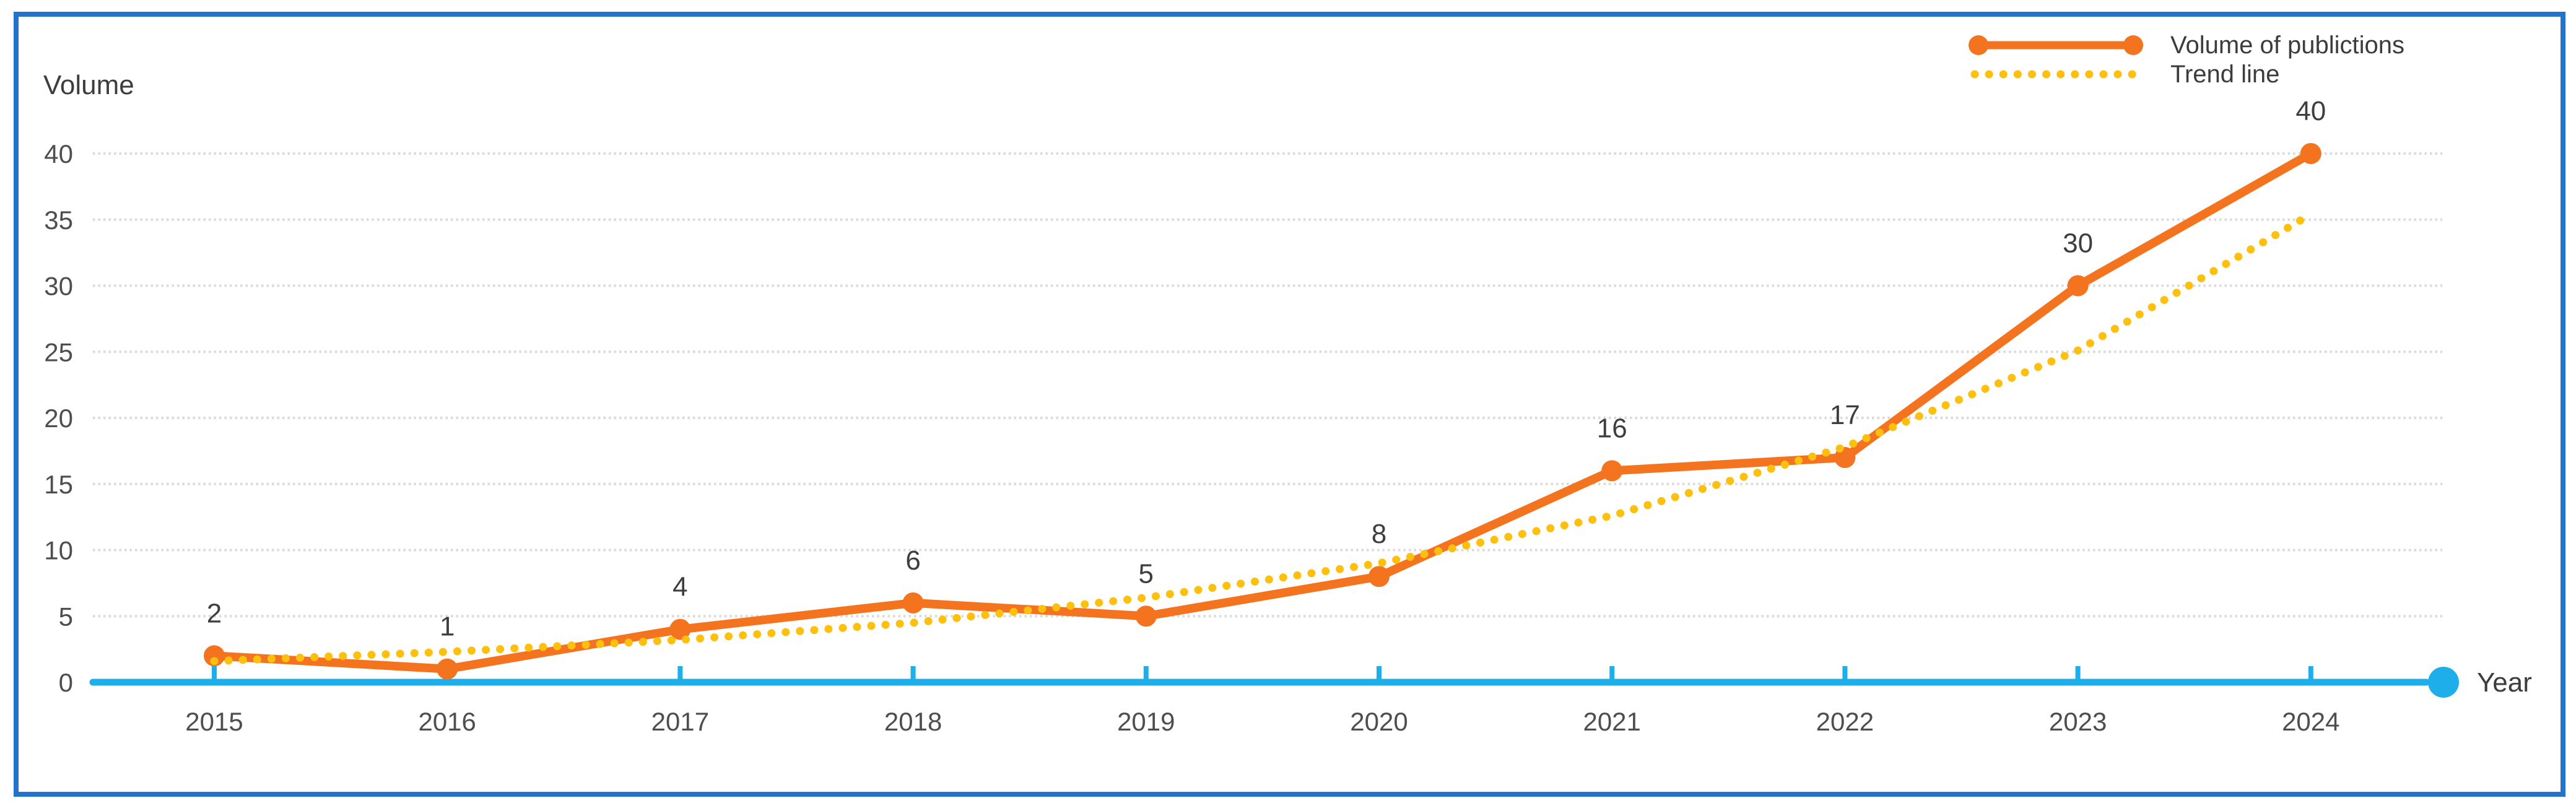 Image resolution: width=2576 pixels, height=811 pixels. I want to click on y-tick-label-30: 30, so click(58, 286).